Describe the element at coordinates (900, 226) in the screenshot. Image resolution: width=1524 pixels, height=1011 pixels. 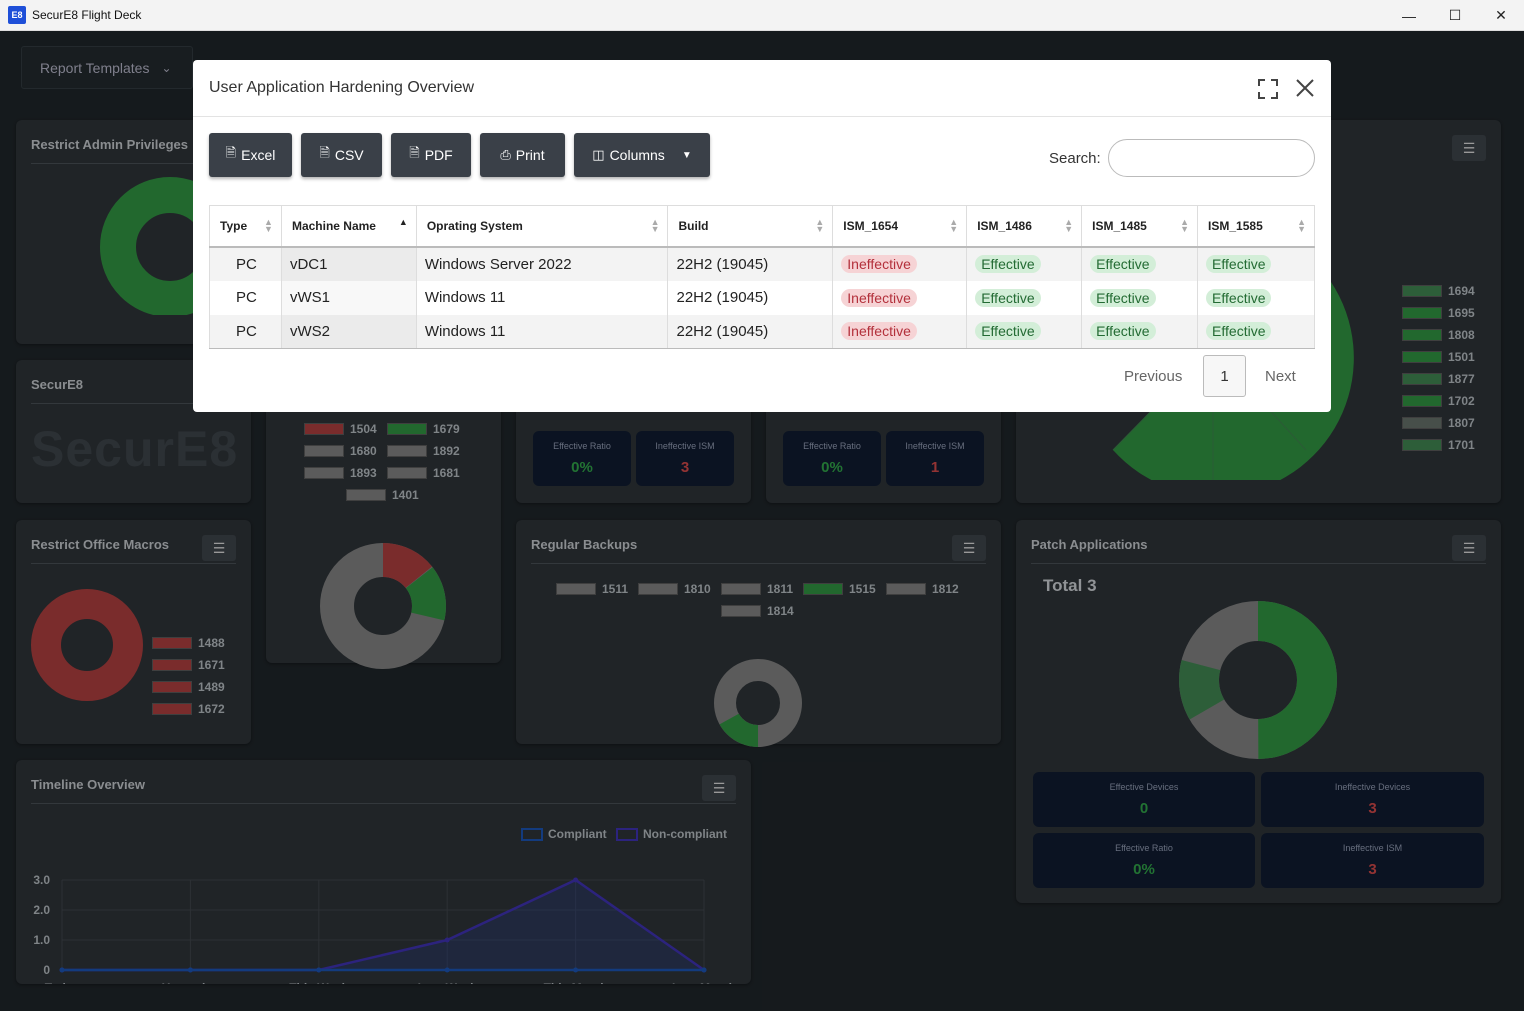
I see `column-header-ism-1654: ISM_1654 ▲ ▼` at that location.